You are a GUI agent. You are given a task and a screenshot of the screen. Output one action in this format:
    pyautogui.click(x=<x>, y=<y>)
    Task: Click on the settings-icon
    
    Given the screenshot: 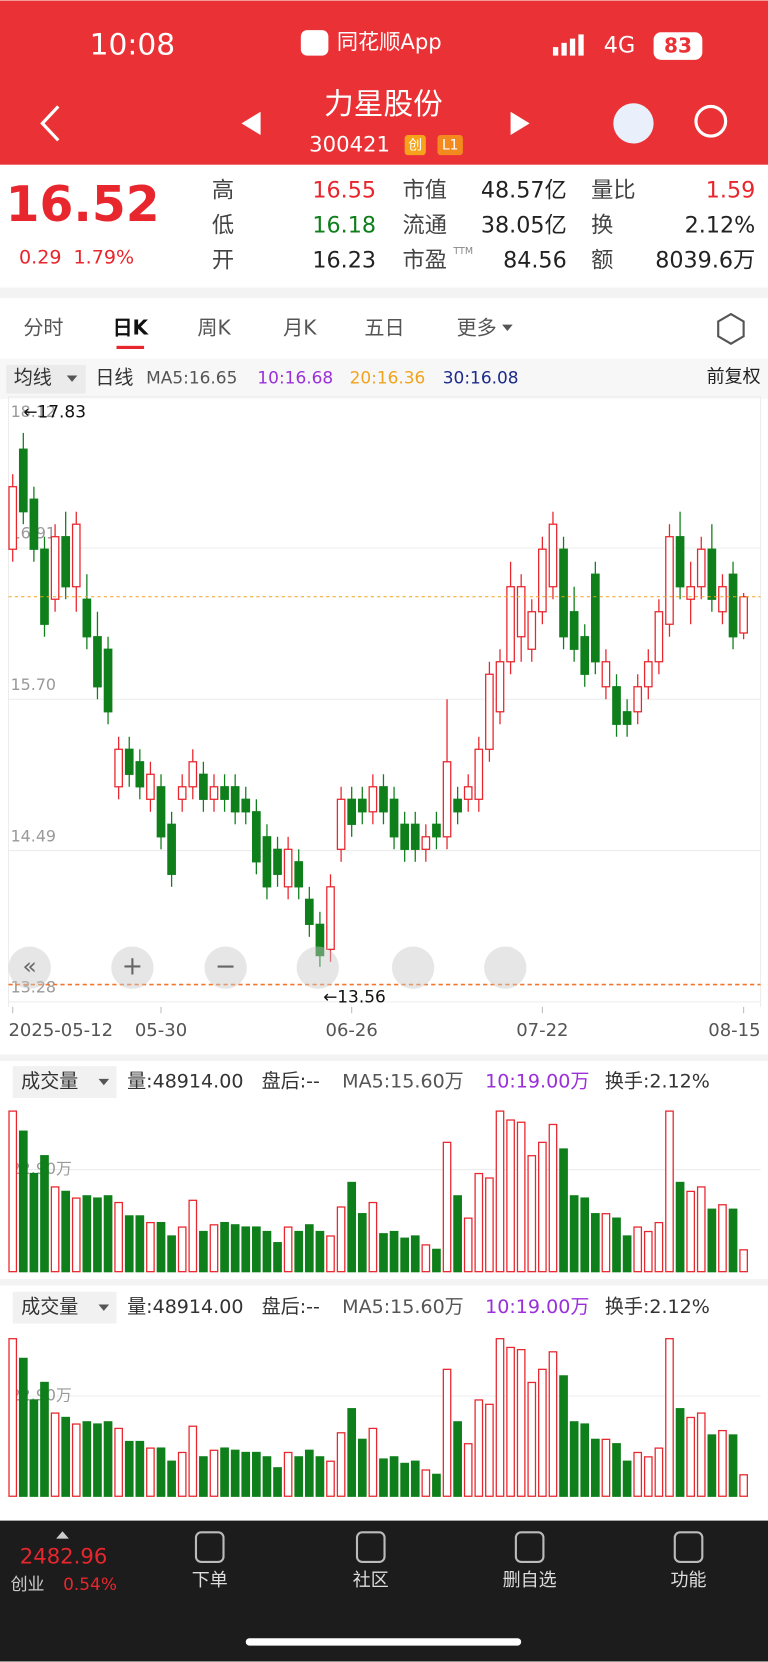 What is the action you would take?
    pyautogui.click(x=731, y=328)
    